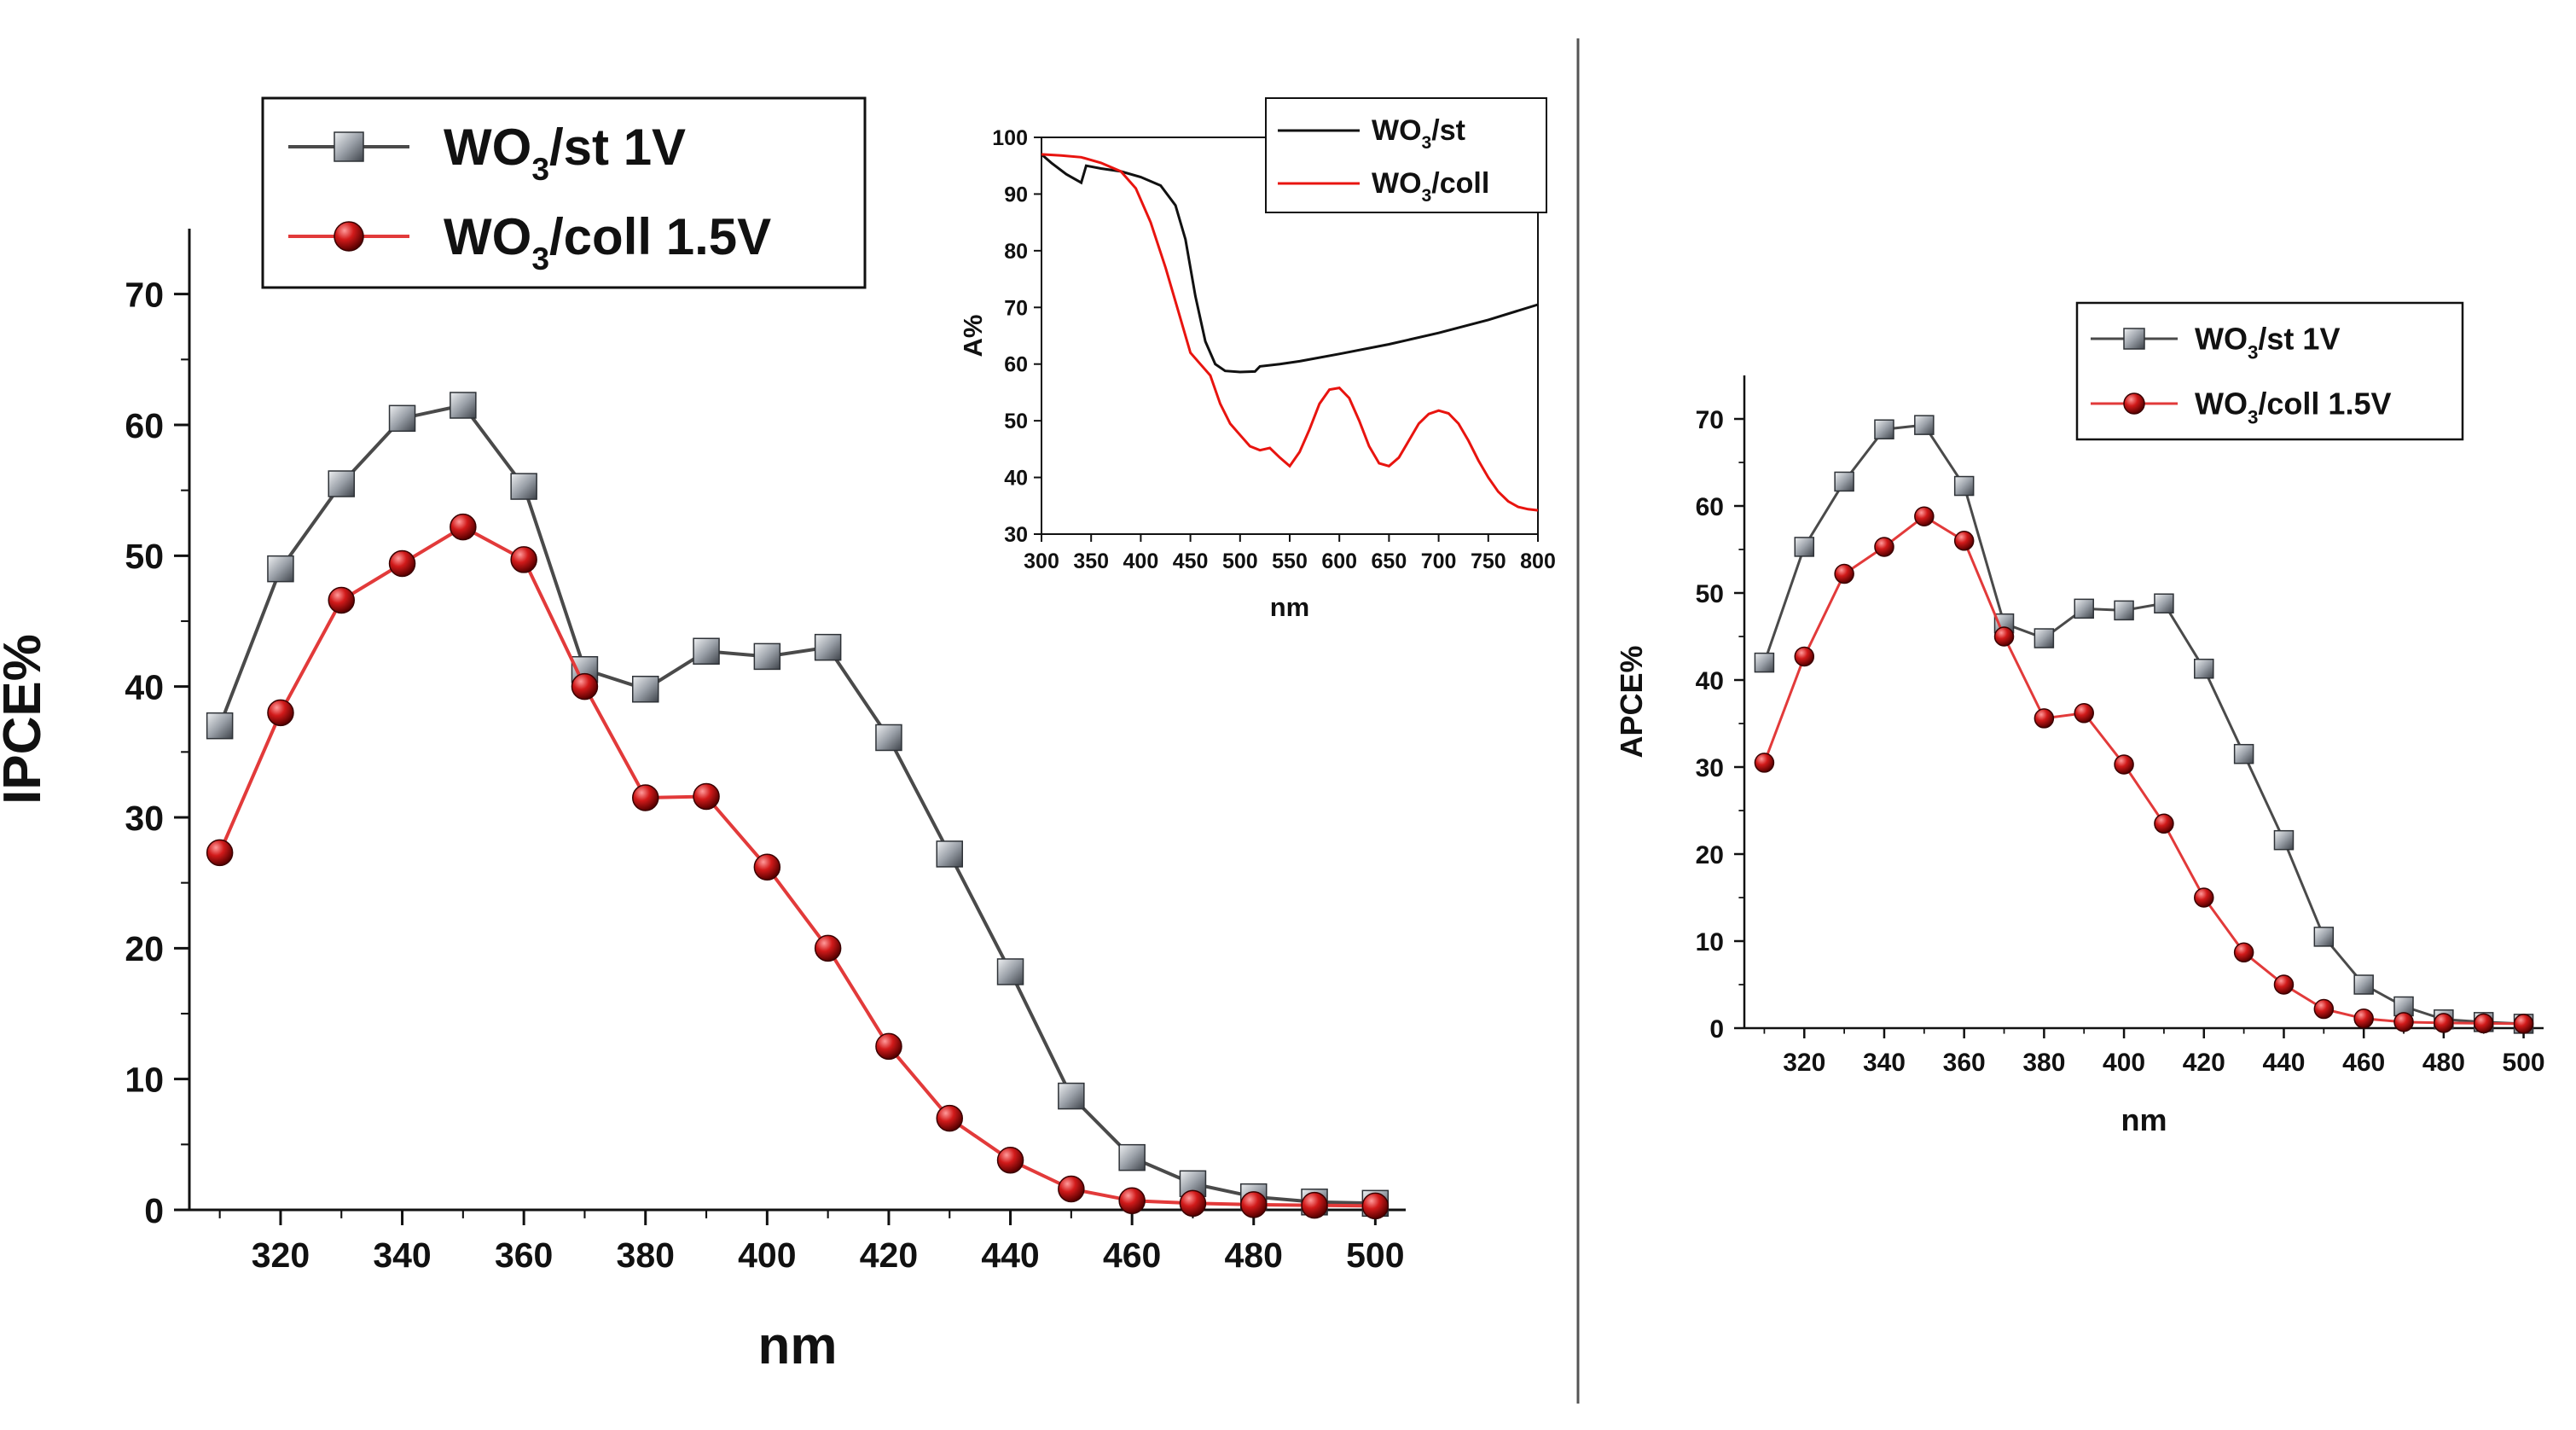 The image size is (2576, 1430). Describe the element at coordinates (144, 425) in the screenshot. I see `y-tick-label: 60` at that location.